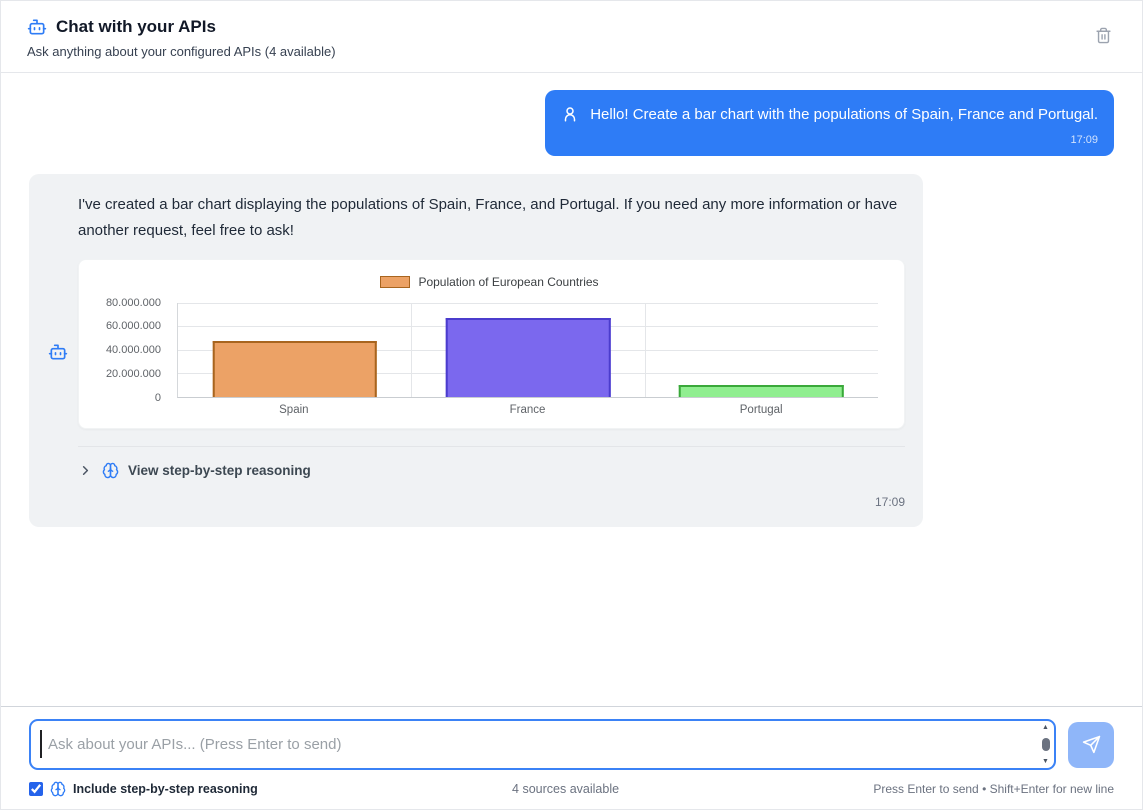 The width and height of the screenshot is (1143, 810). Describe the element at coordinates (395, 281) in the screenshot. I see `legend-swatch` at that location.